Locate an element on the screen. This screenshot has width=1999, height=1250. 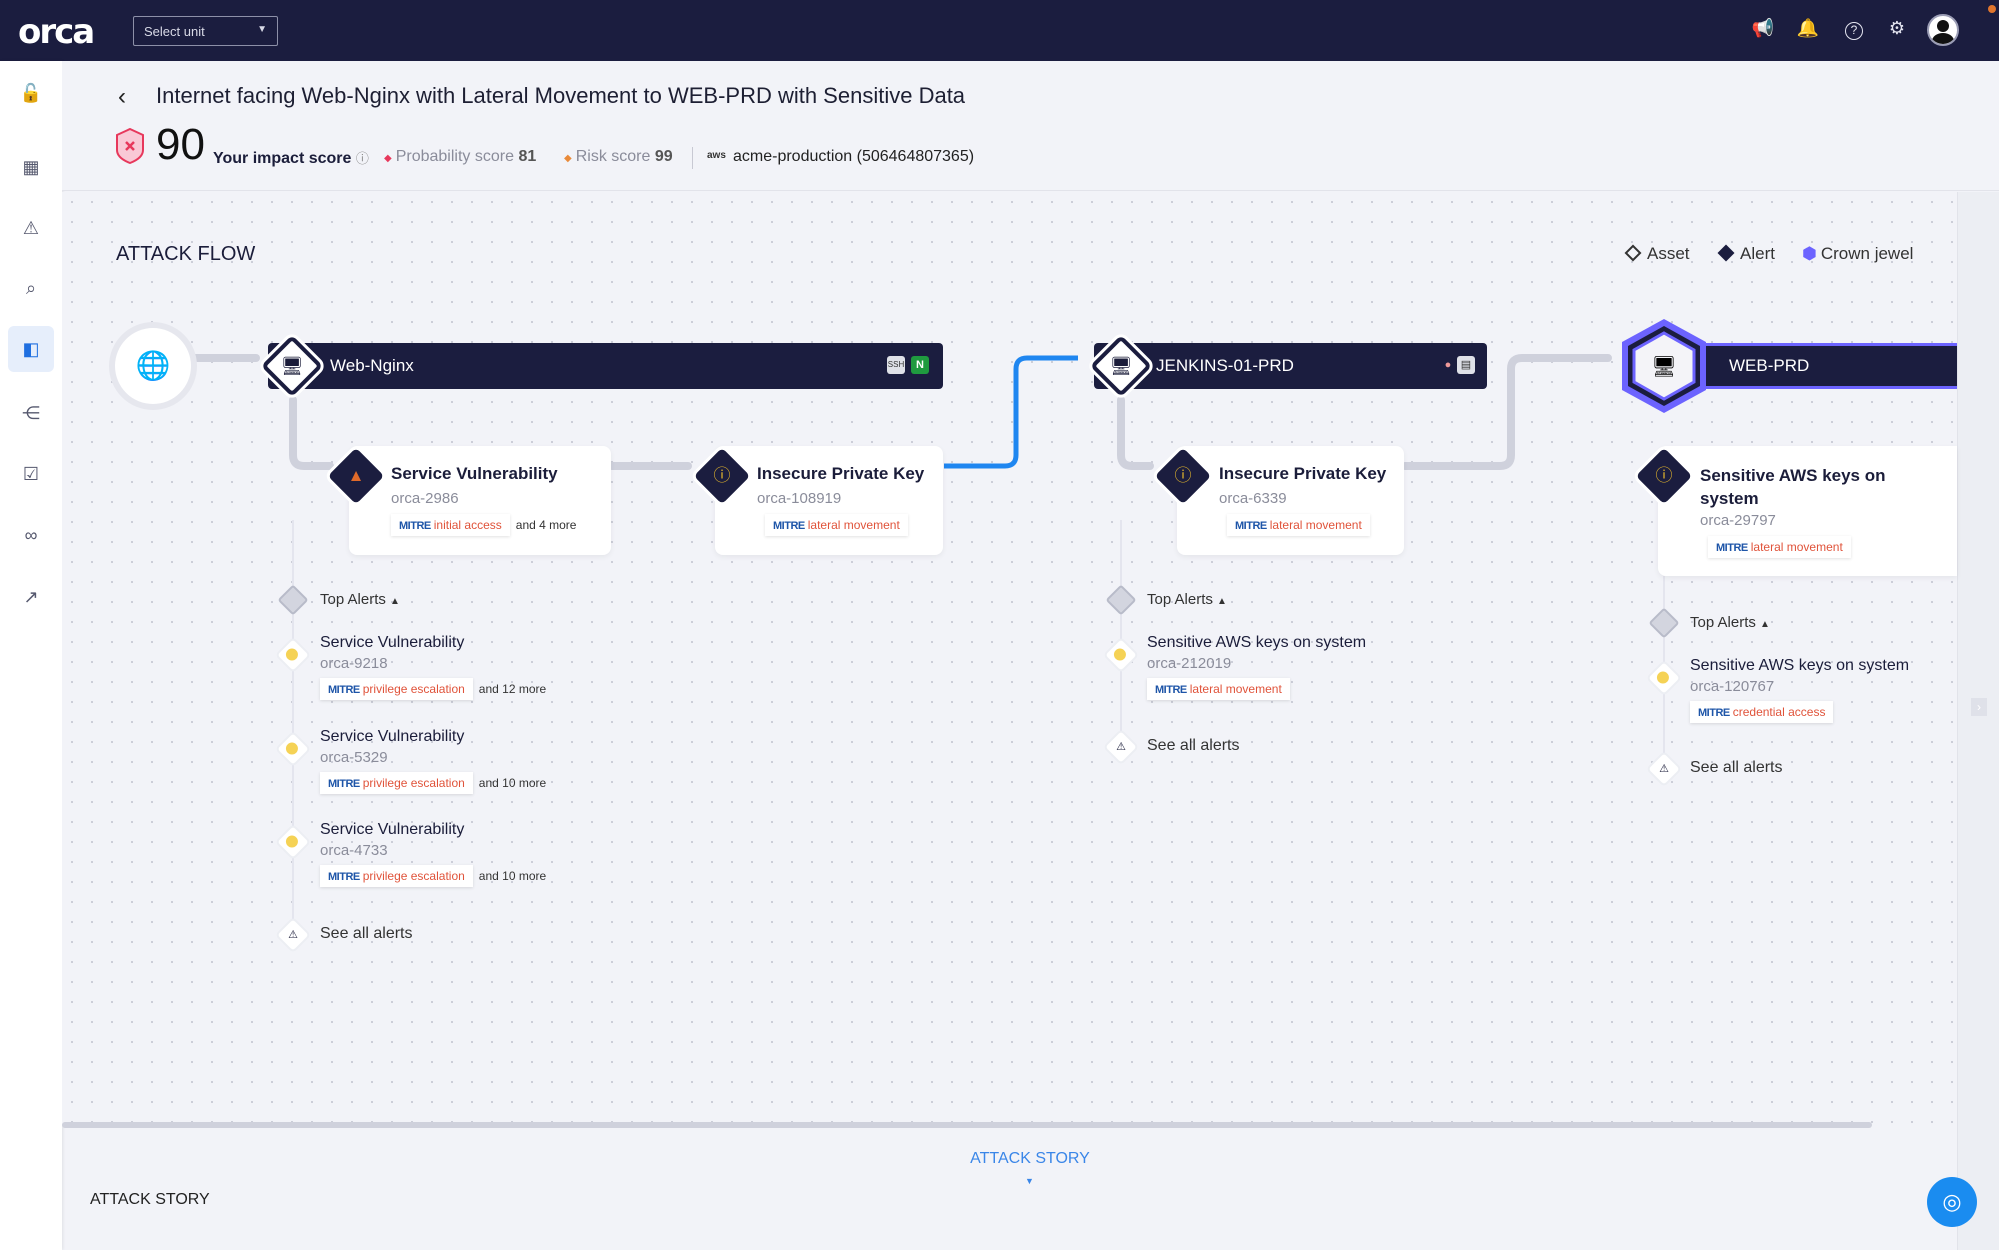
asset-web-prd: WEB-PRD is located at coordinates (1810, 366).